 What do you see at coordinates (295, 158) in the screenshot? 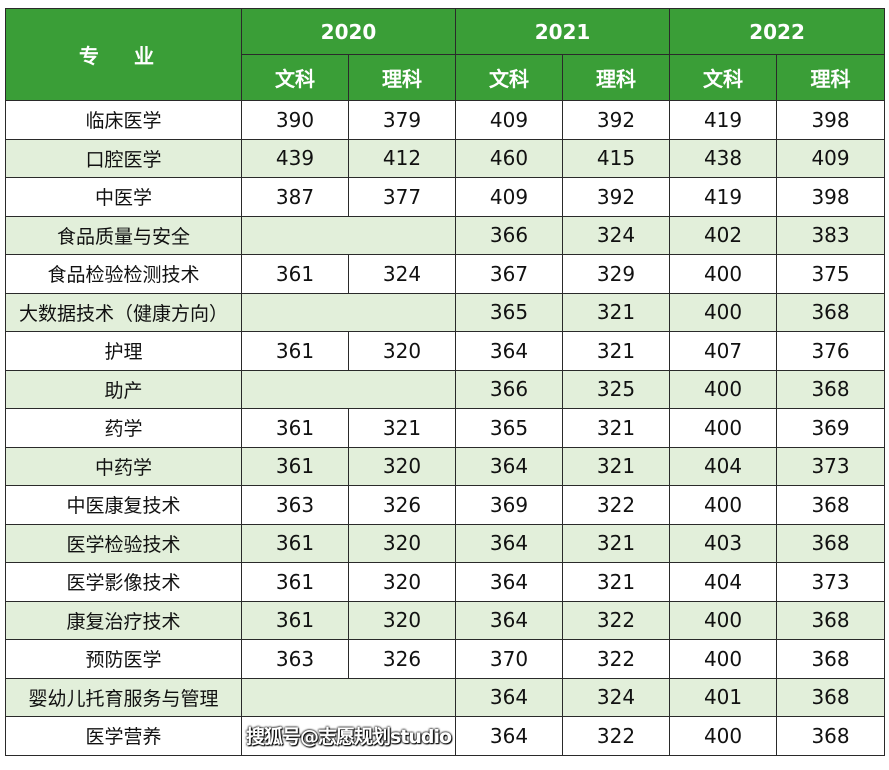
I see `score-cell-2020-arts: 439` at bounding box center [295, 158].